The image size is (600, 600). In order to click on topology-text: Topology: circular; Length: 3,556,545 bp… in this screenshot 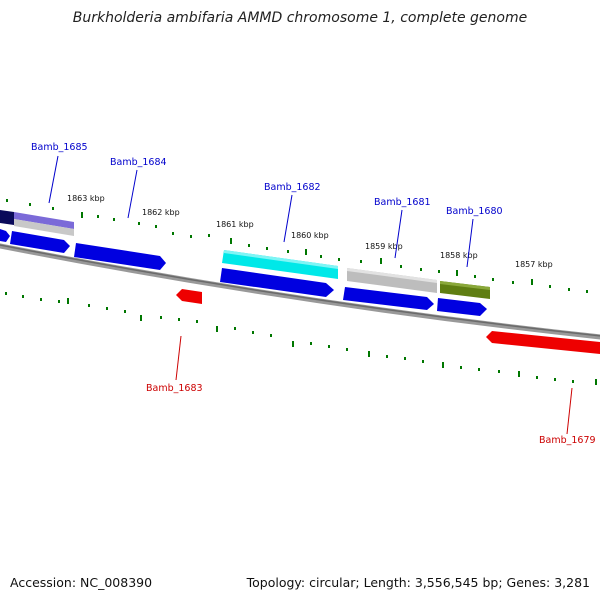, I will do `click(418, 582)`.